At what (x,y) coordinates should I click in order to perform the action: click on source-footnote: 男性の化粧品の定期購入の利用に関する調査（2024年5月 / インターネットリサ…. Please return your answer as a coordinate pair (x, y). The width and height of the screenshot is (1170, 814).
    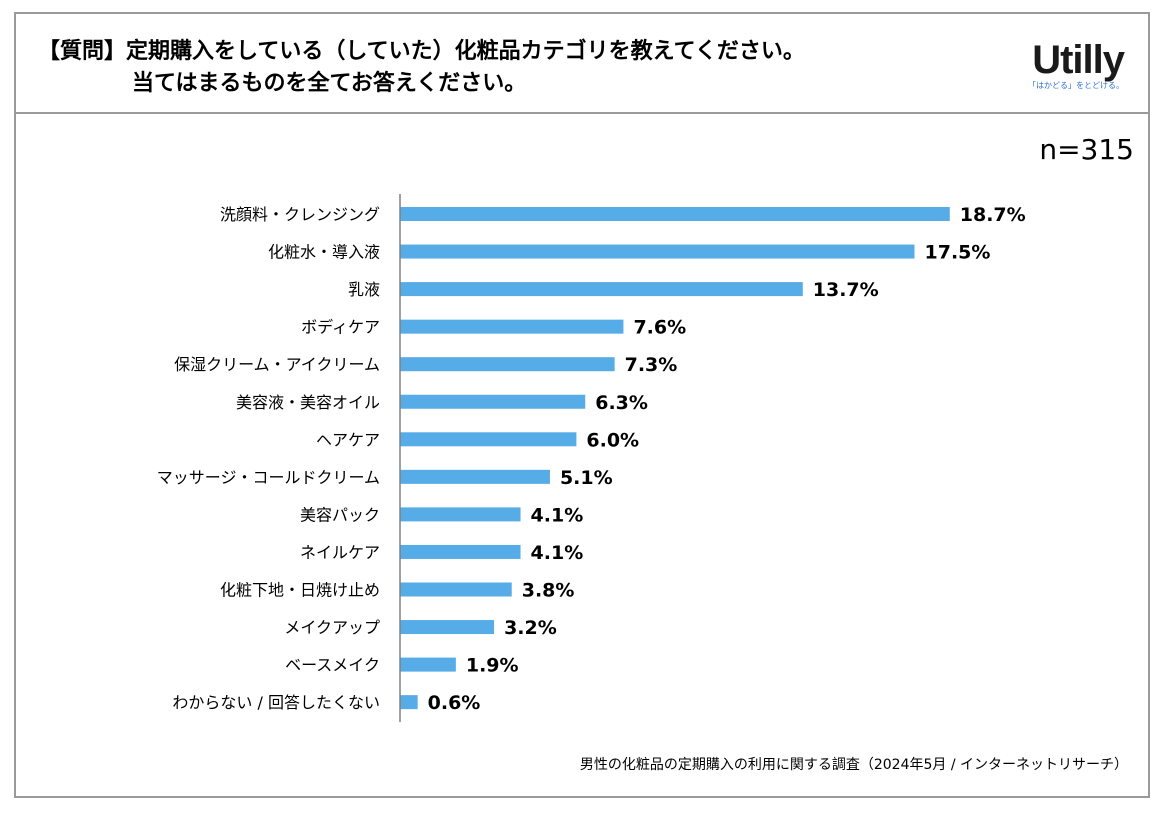
    Looking at the image, I should click on (853, 765).